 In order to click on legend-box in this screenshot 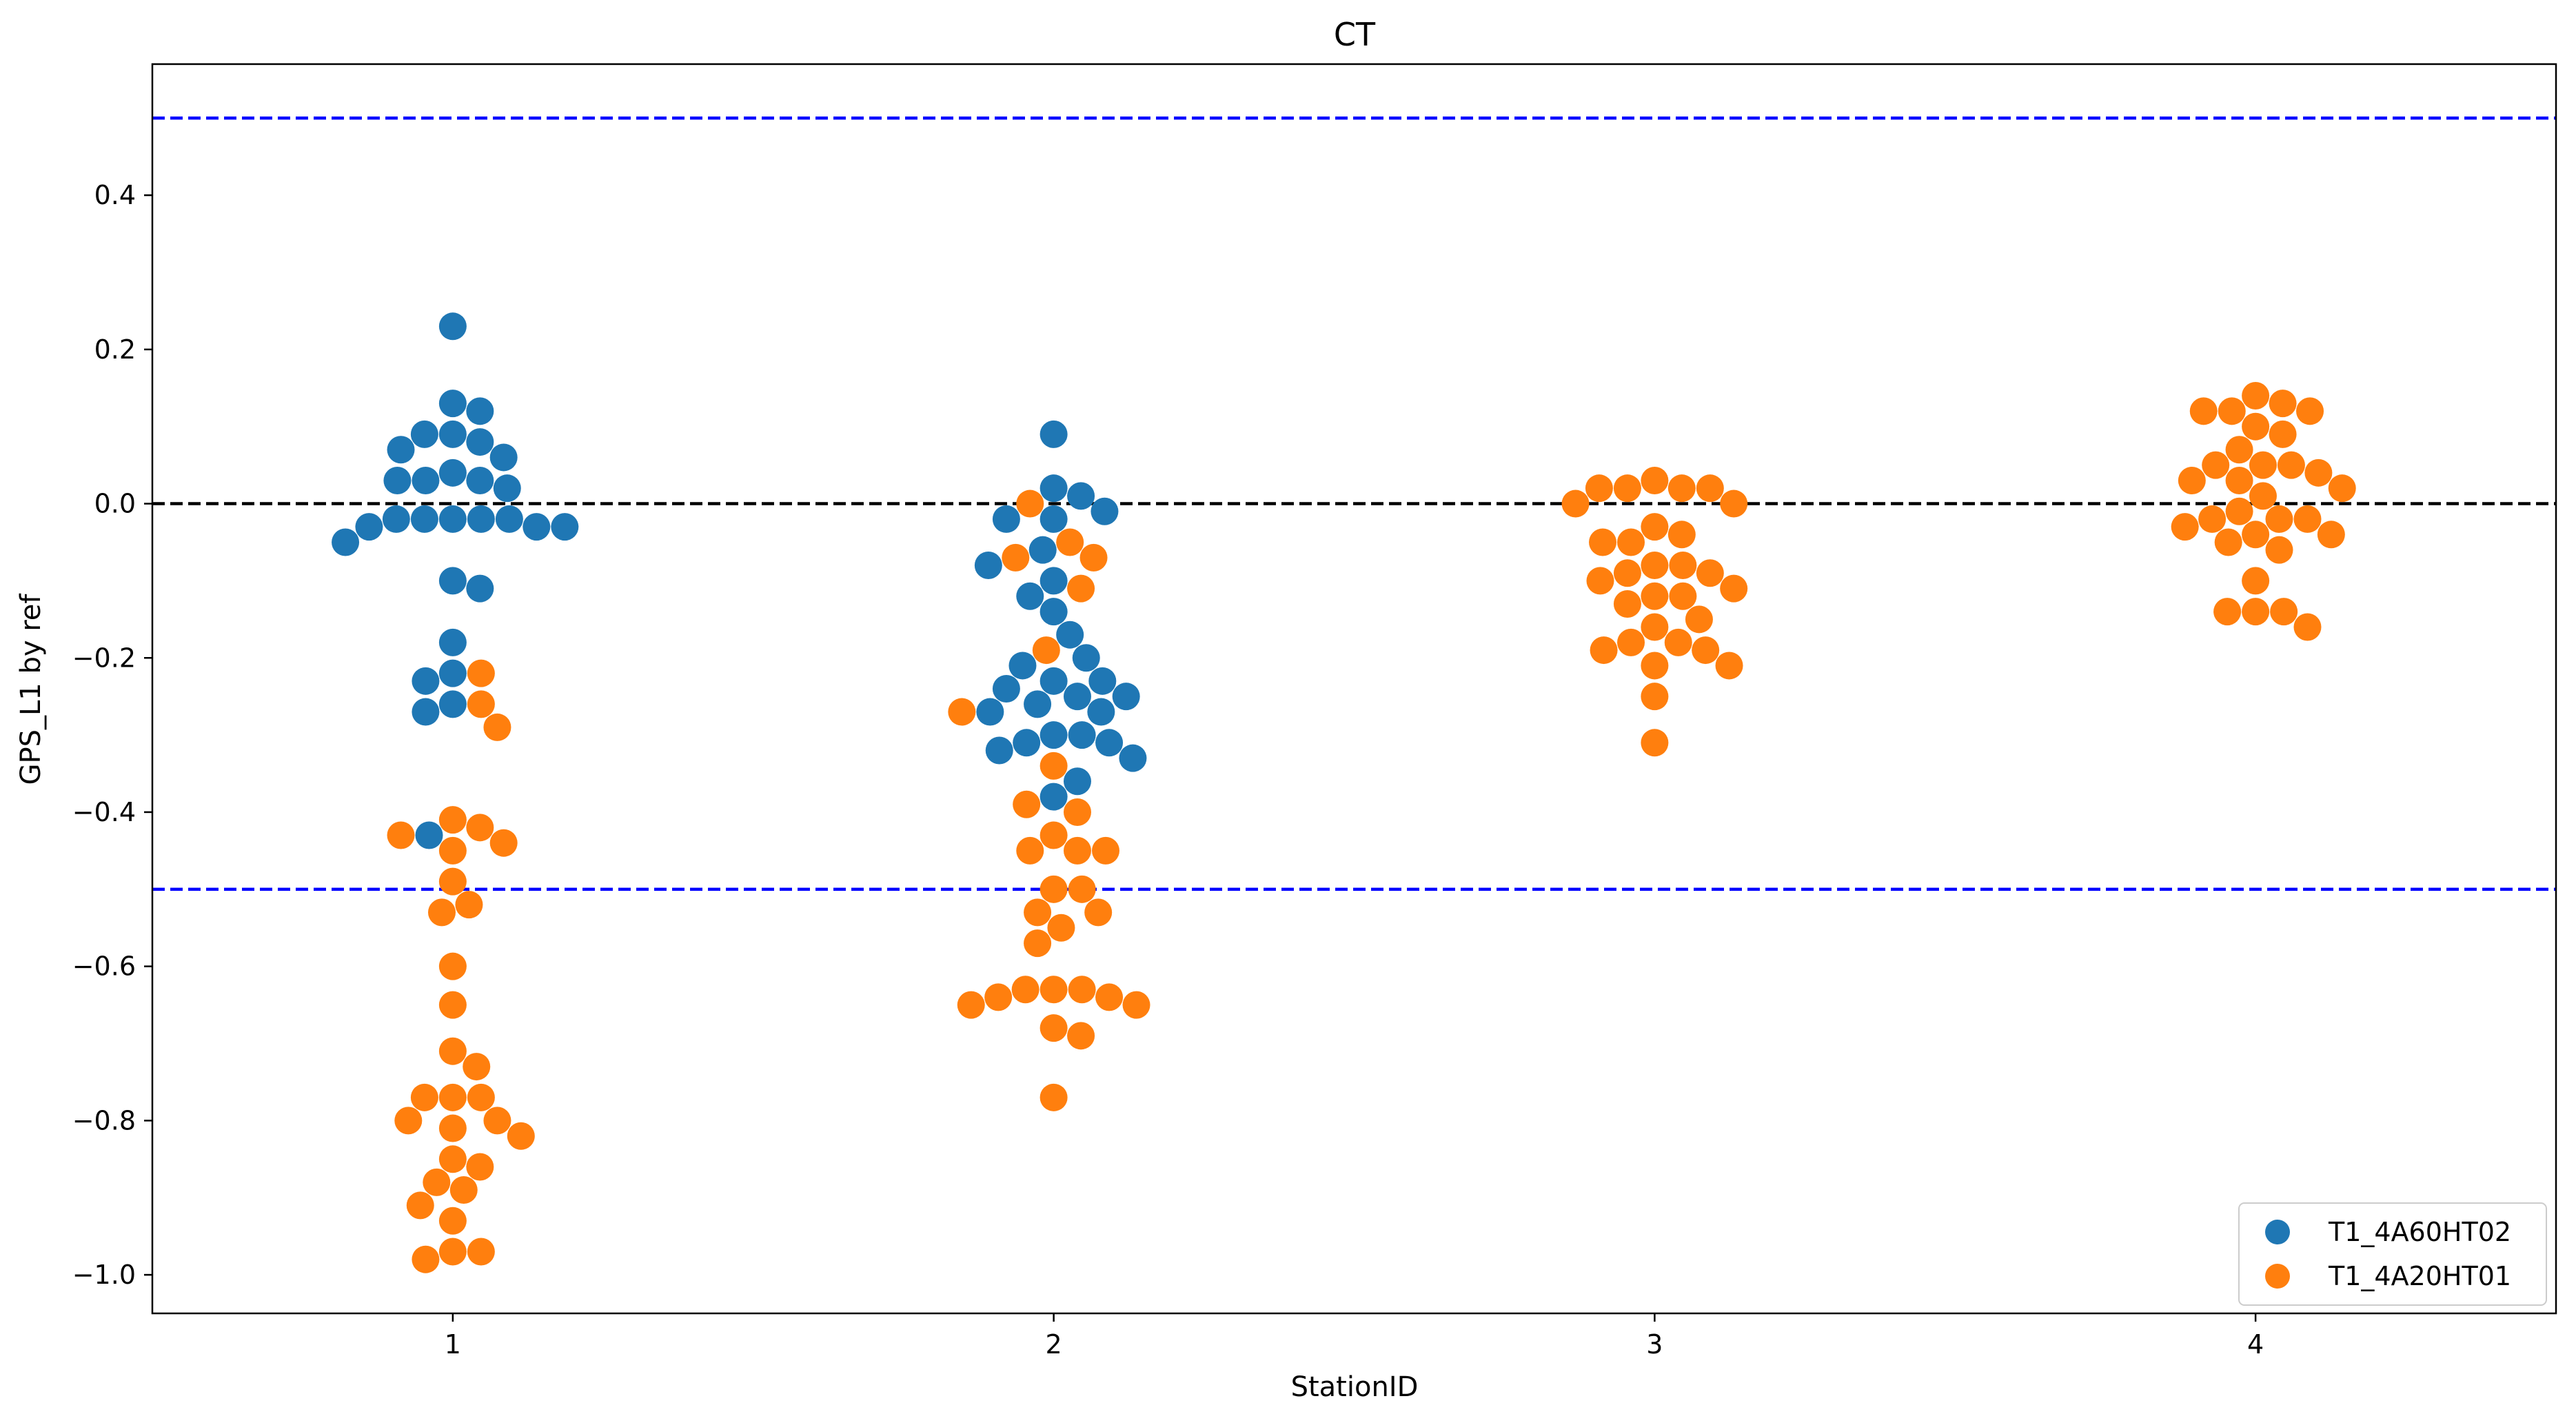, I will do `click(2392, 1254)`.